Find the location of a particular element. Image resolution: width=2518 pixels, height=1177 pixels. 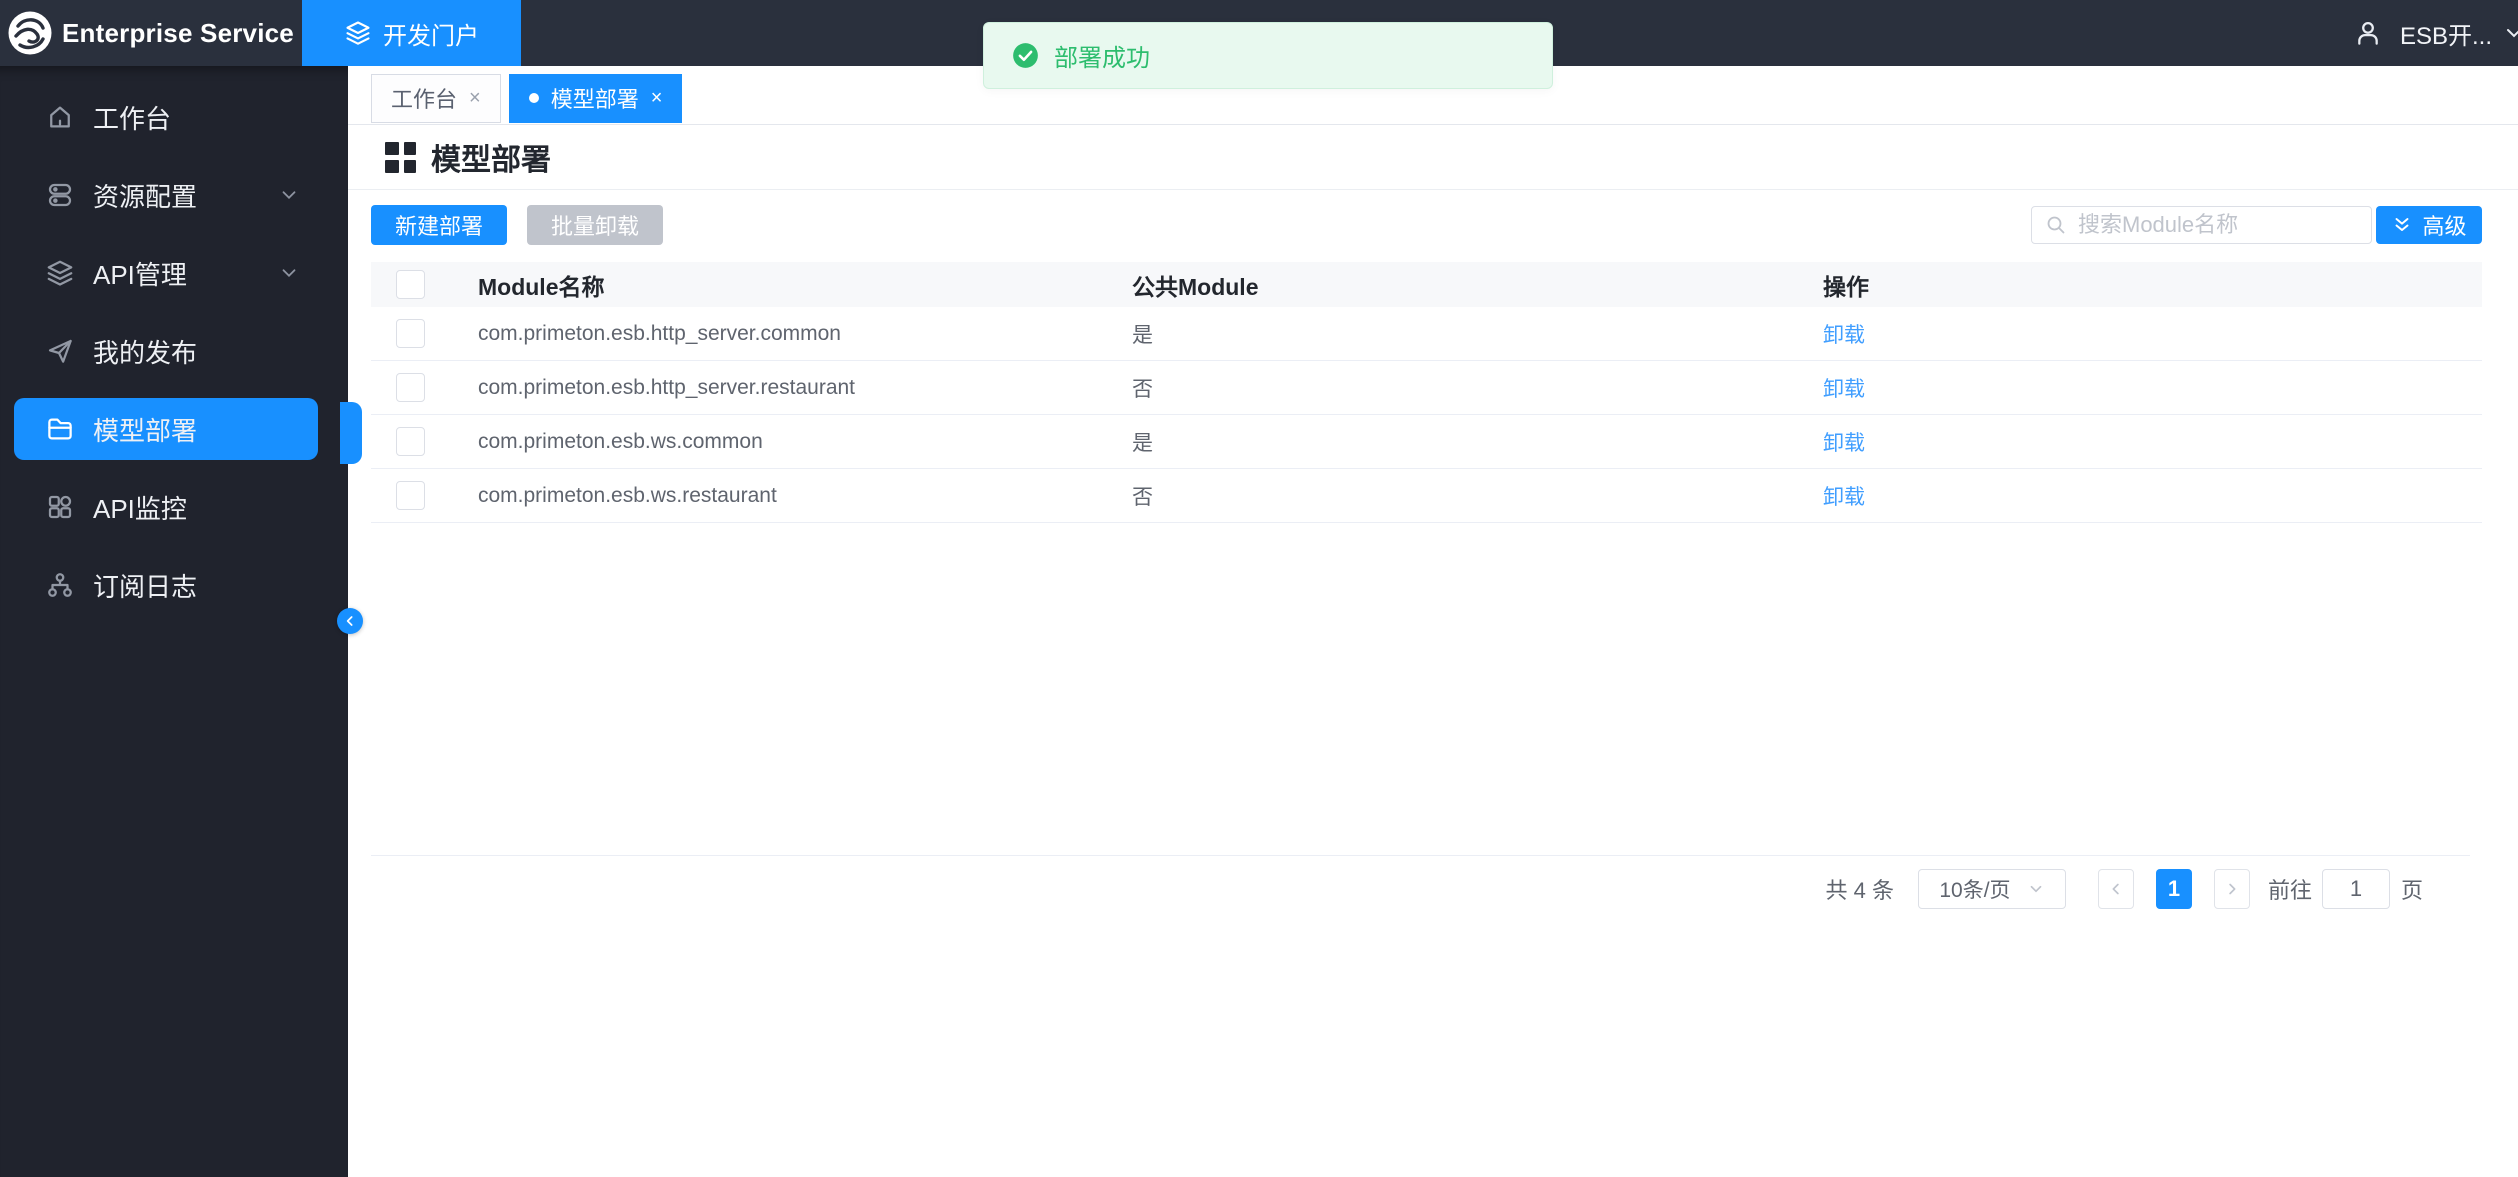

column-header-actions: 操作 is located at coordinates (1846, 286).